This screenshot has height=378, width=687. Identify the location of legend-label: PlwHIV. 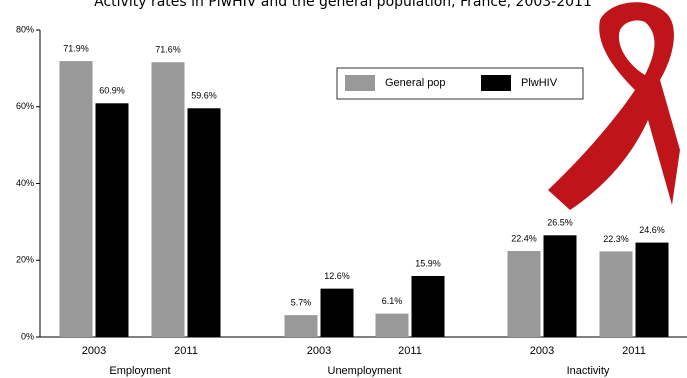
(539, 83).